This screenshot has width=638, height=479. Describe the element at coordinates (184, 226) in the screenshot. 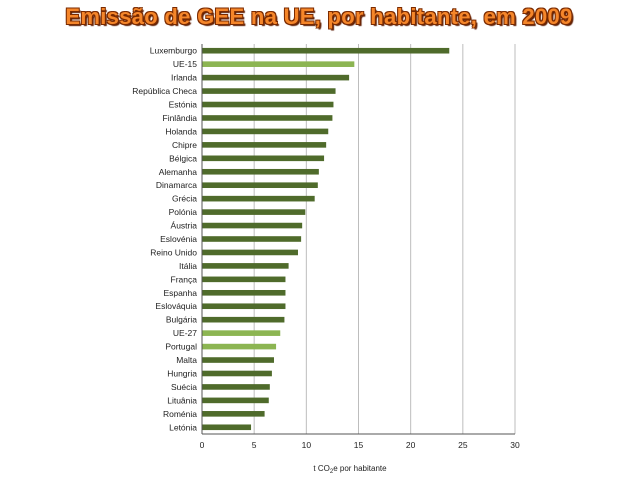

I see `category-label: Áustria` at that location.